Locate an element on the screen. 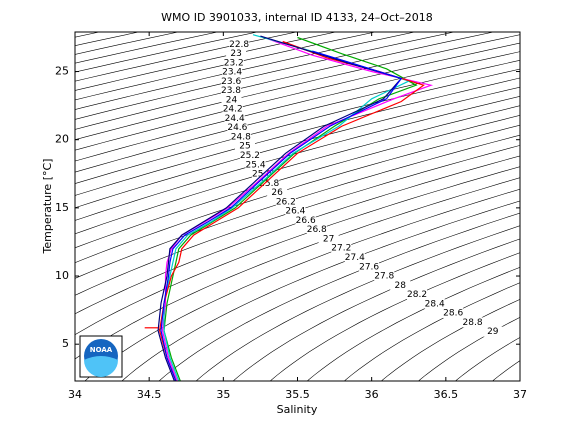 This screenshot has width=576, height=436. y-axis-label: Temperature [°C] is located at coordinates (47, 207).